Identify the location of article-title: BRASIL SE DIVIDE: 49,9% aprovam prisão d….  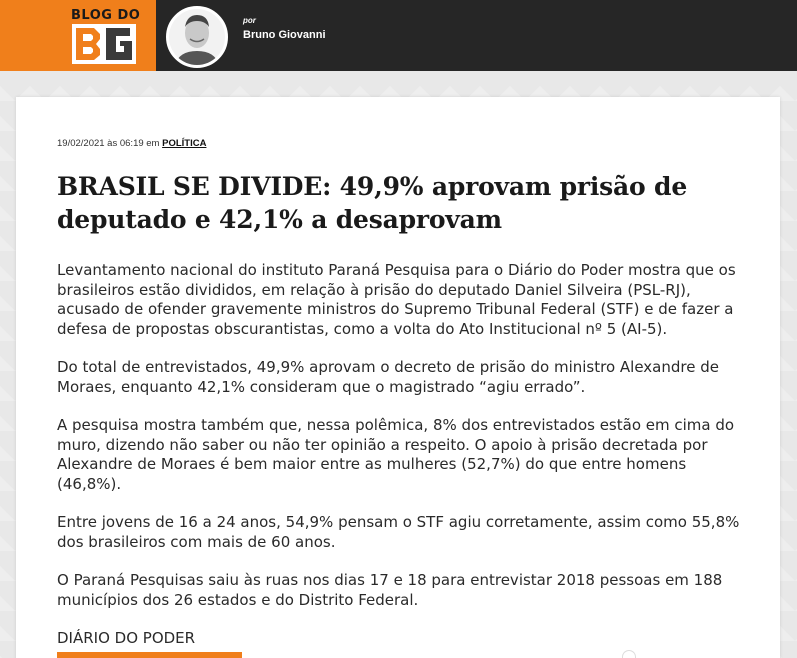
(372, 203).